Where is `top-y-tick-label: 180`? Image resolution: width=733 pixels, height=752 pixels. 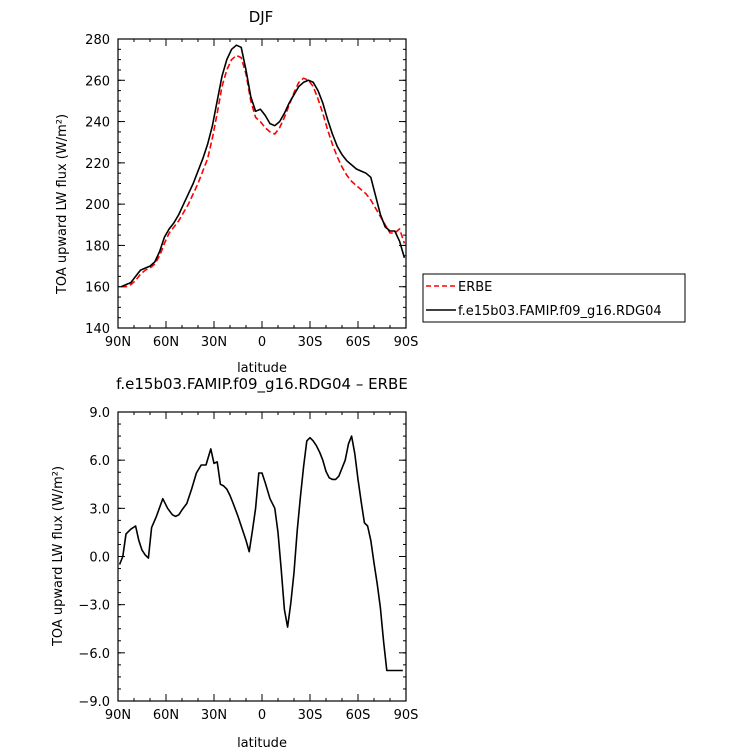 top-y-tick-label: 180 is located at coordinates (97, 246).